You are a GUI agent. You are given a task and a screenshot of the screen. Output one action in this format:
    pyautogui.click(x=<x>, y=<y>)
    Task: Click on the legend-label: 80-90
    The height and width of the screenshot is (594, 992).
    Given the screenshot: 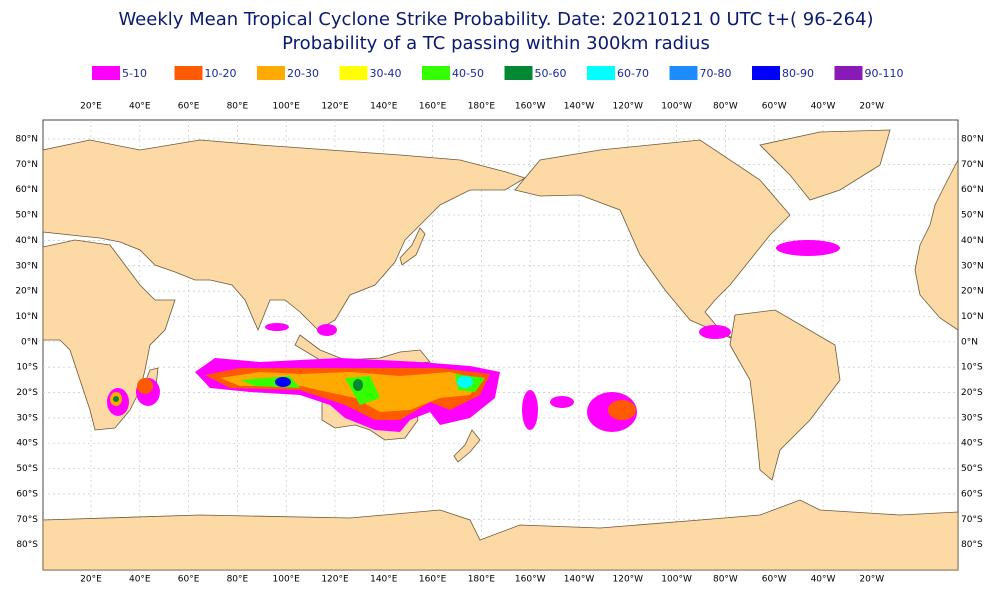 What is the action you would take?
    pyautogui.click(x=798, y=73)
    